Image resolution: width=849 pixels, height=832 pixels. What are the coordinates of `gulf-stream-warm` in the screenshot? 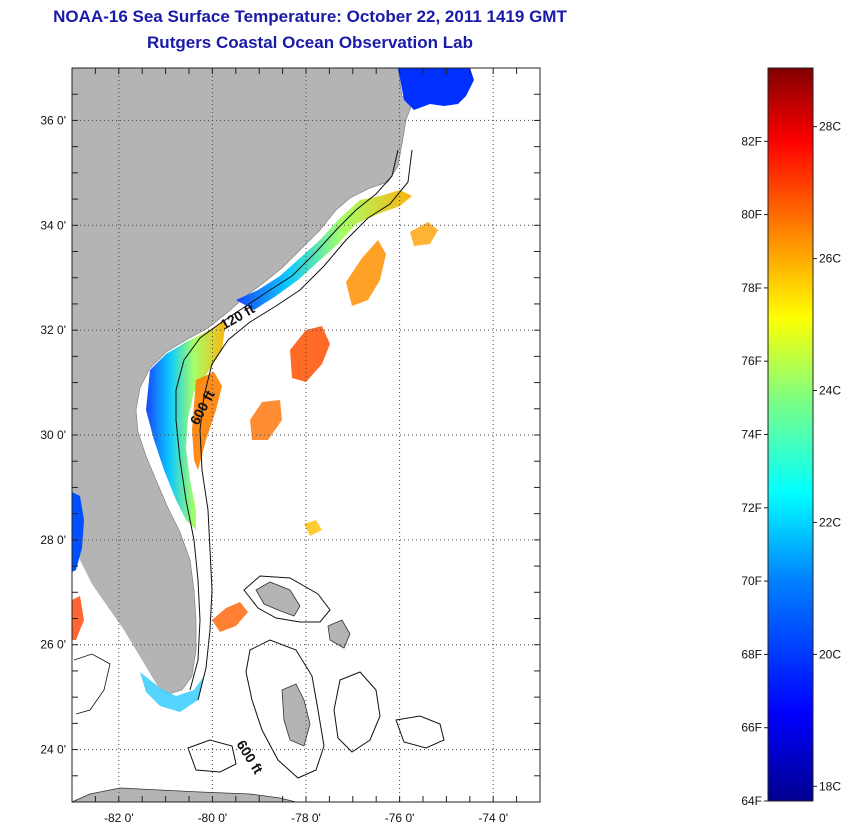 It's located at (207, 421).